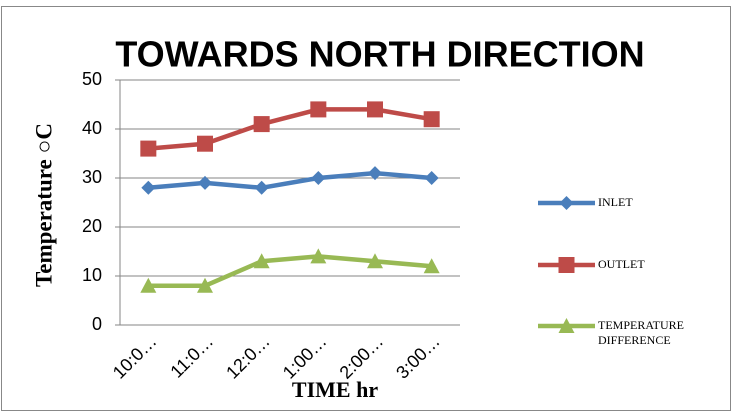 This screenshot has width=733, height=411. Describe the element at coordinates (615, 202) in the screenshot. I see `legend-label: INLET` at that location.